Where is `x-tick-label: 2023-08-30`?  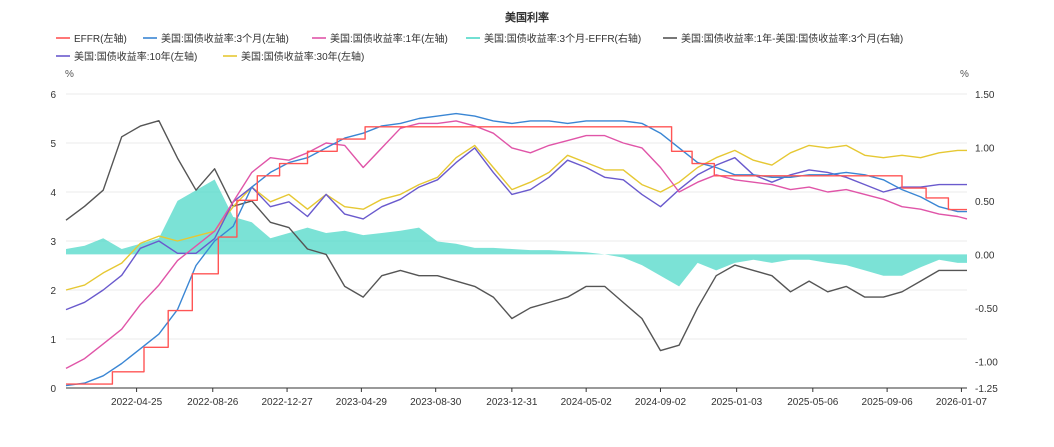
x-tick-label: 2023-08-30 is located at coordinates (436, 402).